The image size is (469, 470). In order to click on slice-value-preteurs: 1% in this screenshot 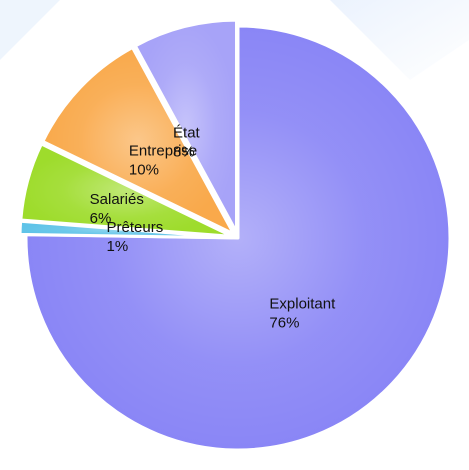, I will do `click(118, 246)`.